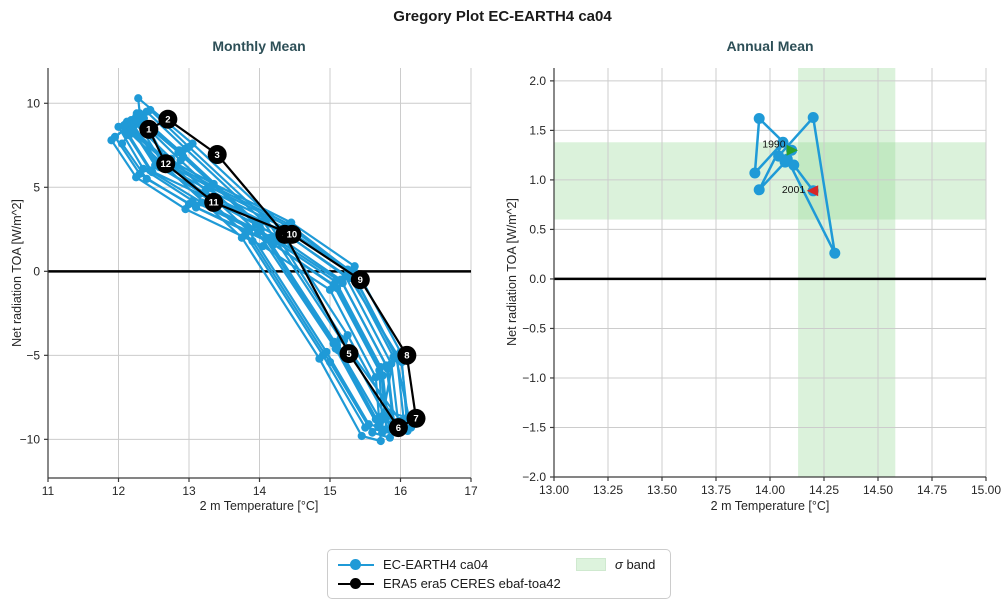  I want to click on month-number: 7, so click(415, 419).